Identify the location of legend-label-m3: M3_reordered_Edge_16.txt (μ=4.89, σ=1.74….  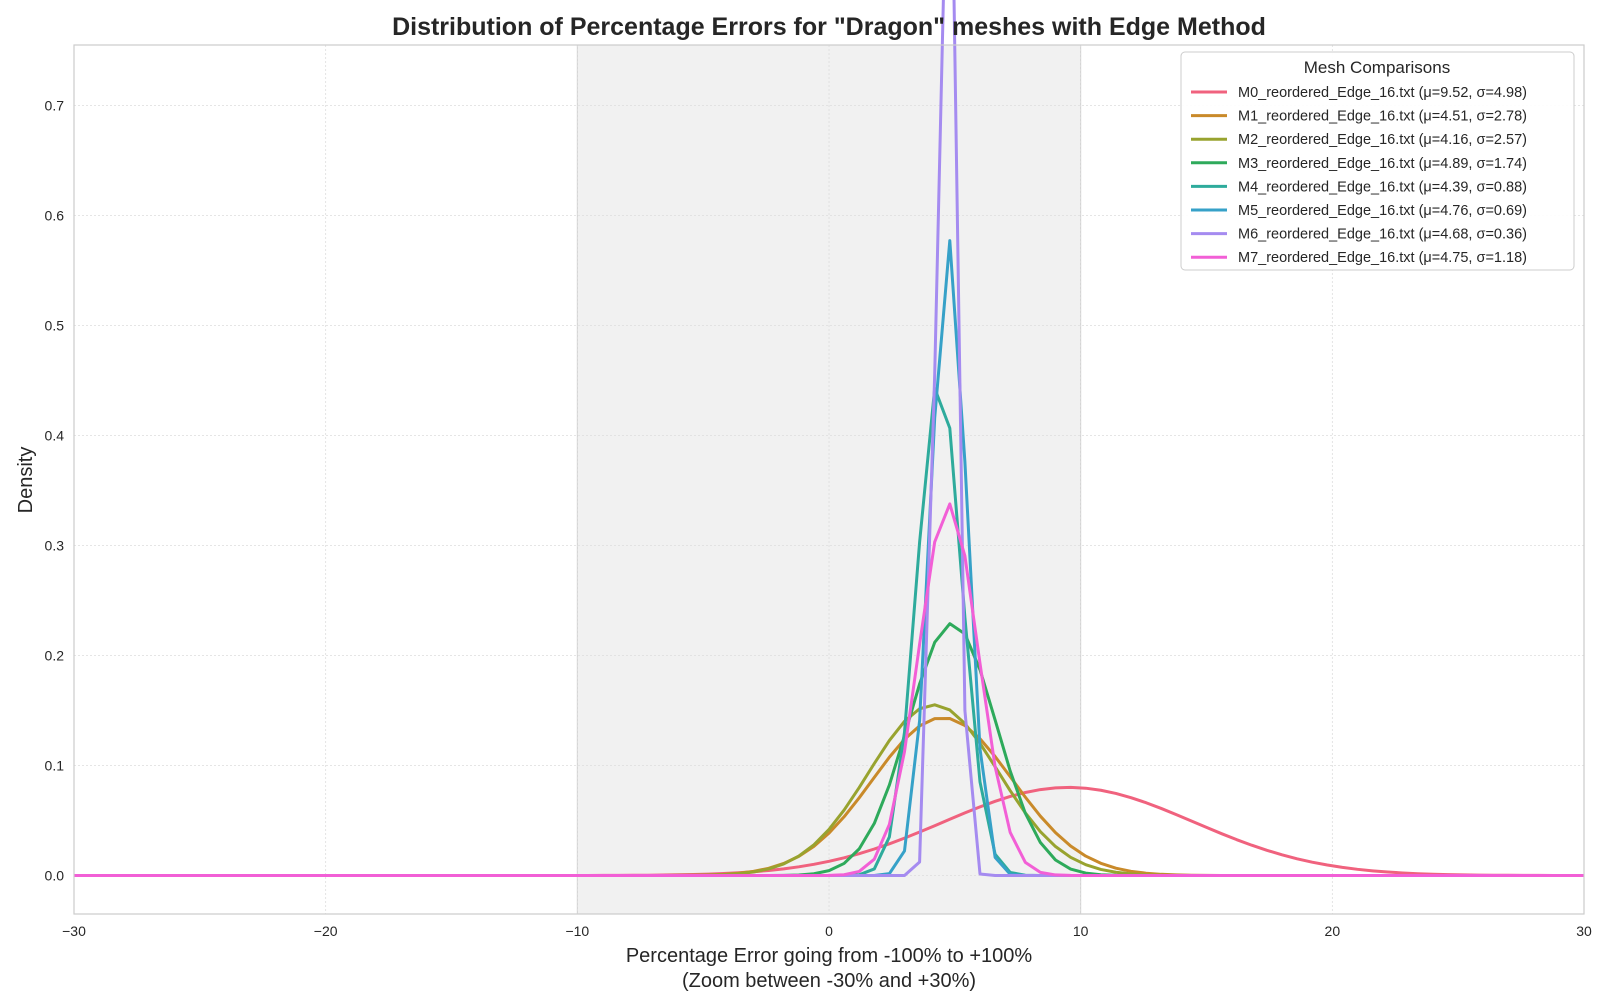
(1382, 164).